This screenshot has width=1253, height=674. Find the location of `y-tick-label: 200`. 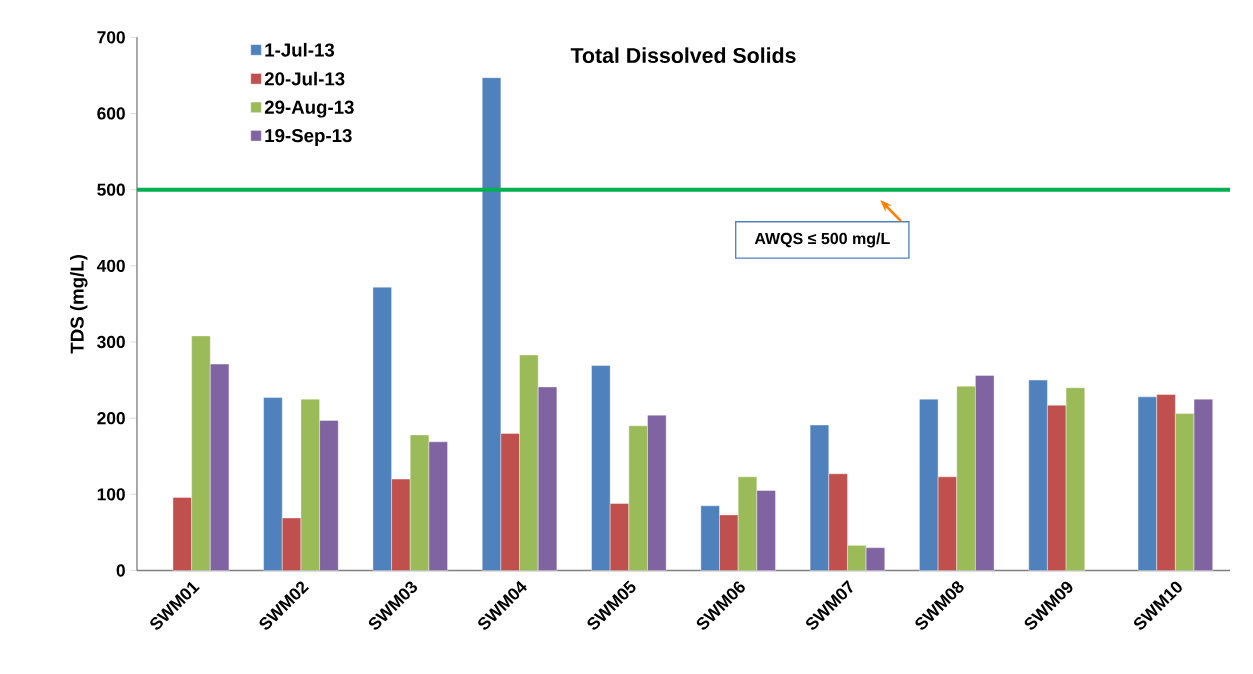

y-tick-label: 200 is located at coordinates (111, 418).